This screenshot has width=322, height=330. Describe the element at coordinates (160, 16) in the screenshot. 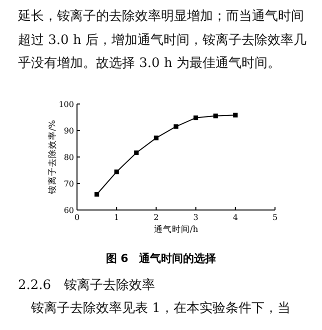

I see `text: 延长，铵离子的去除效率明显增加；而当通气时间` at that location.